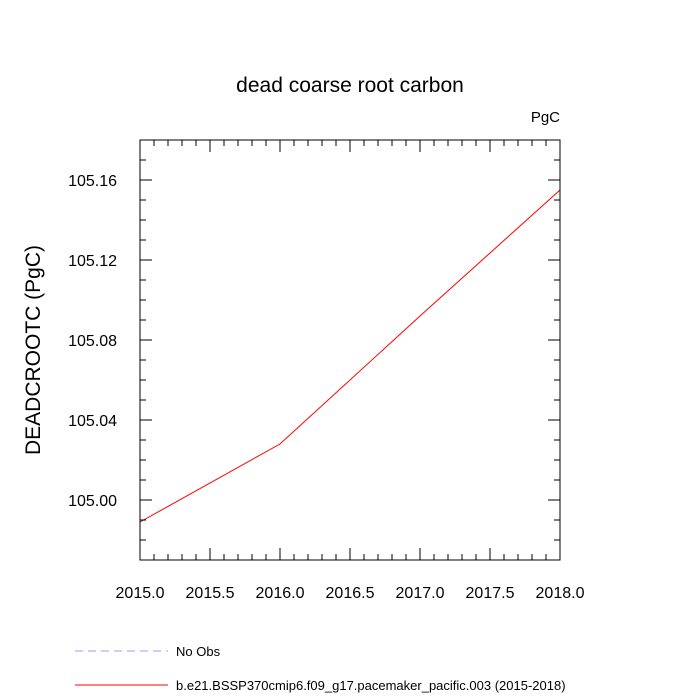 This screenshot has width=700, height=700. Describe the element at coordinates (350, 85) in the screenshot. I see `chart-title: dead coarse root carbon` at that location.